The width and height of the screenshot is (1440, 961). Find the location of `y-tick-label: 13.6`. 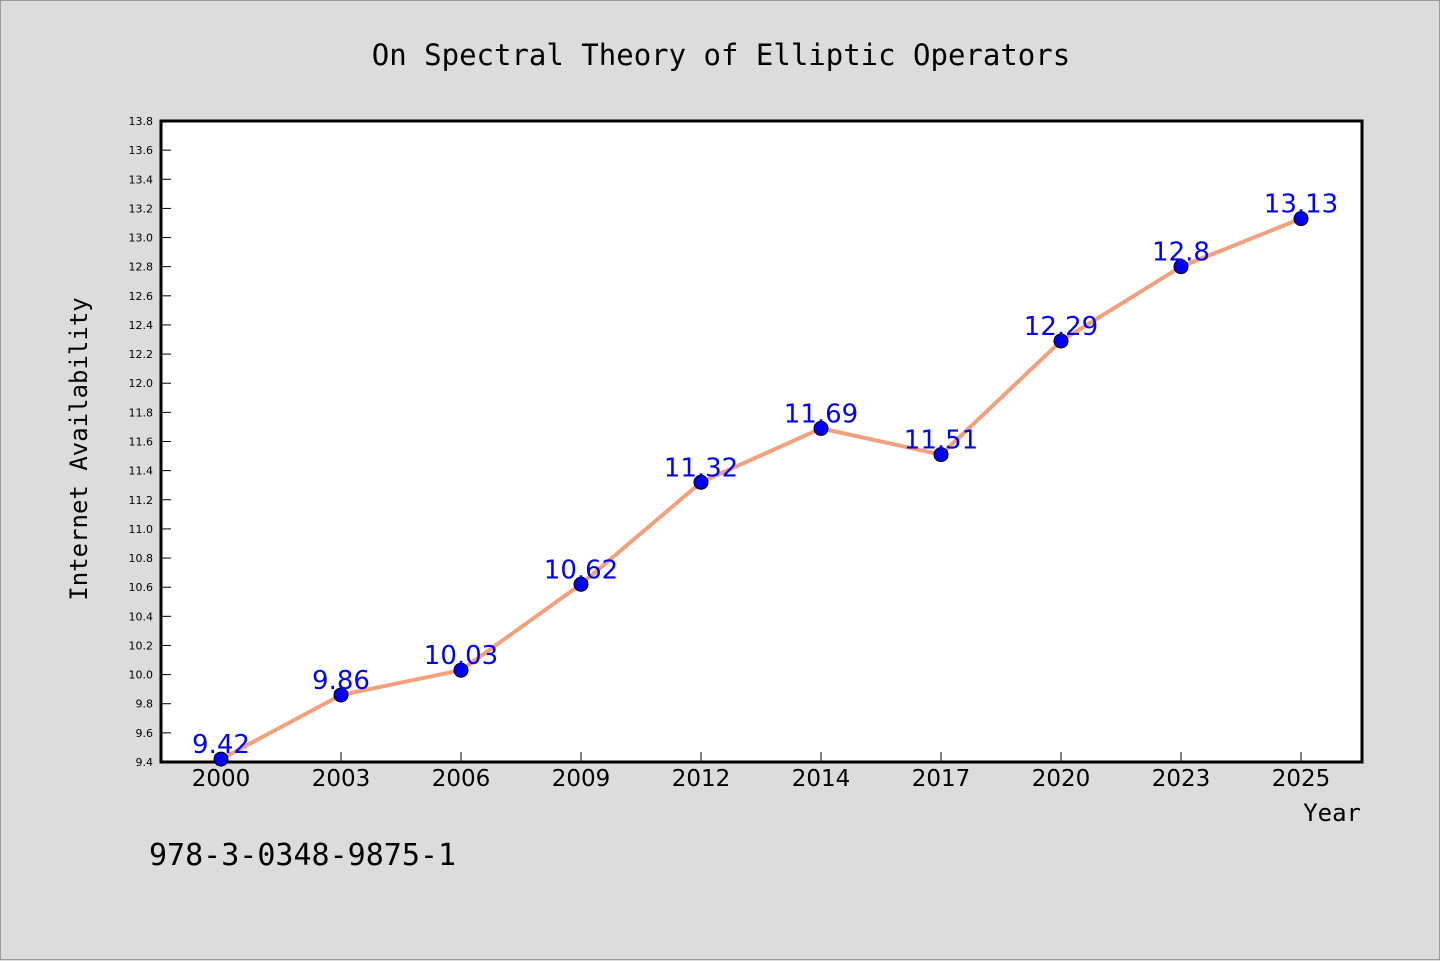

y-tick-label: 13.6 is located at coordinates (141, 150).